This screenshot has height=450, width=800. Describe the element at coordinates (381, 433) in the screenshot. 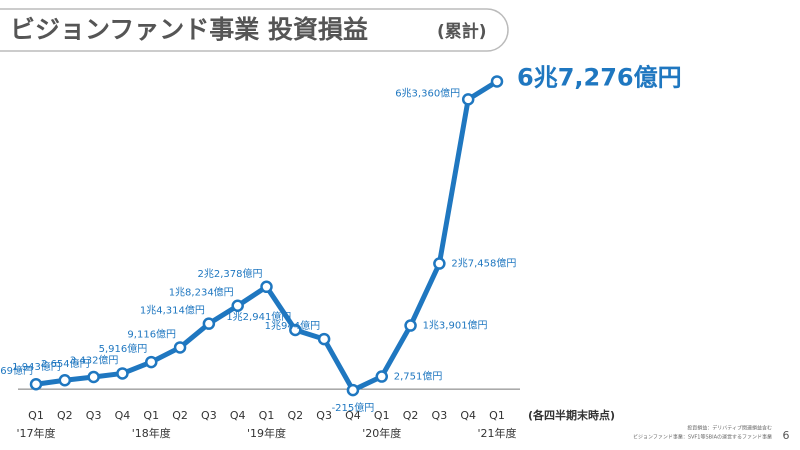

I see `year-label: '20年度` at that location.